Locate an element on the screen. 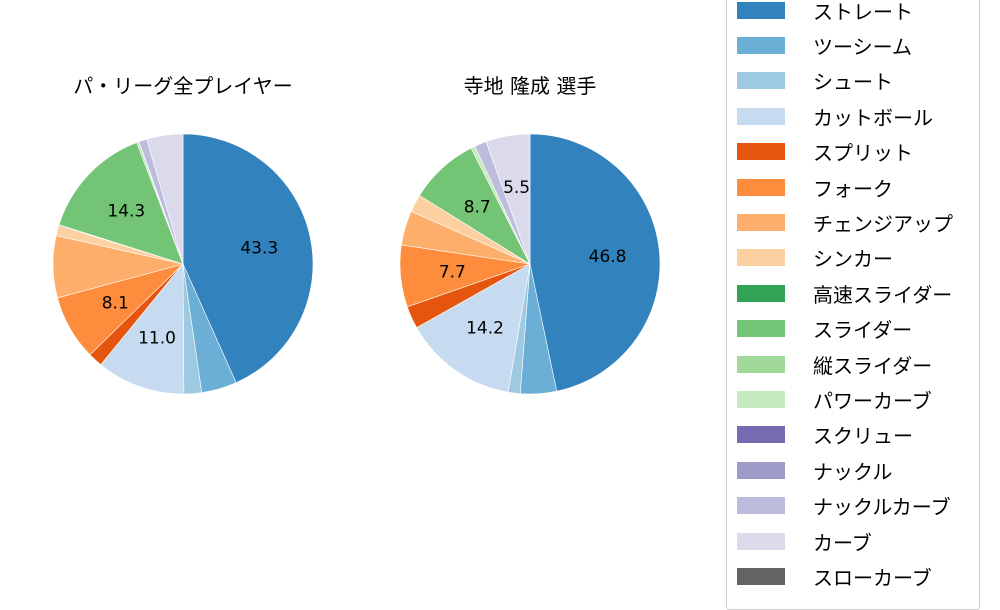 The width and height of the screenshot is (1000, 610). legend-label: 縦スライダー is located at coordinates (873, 365).